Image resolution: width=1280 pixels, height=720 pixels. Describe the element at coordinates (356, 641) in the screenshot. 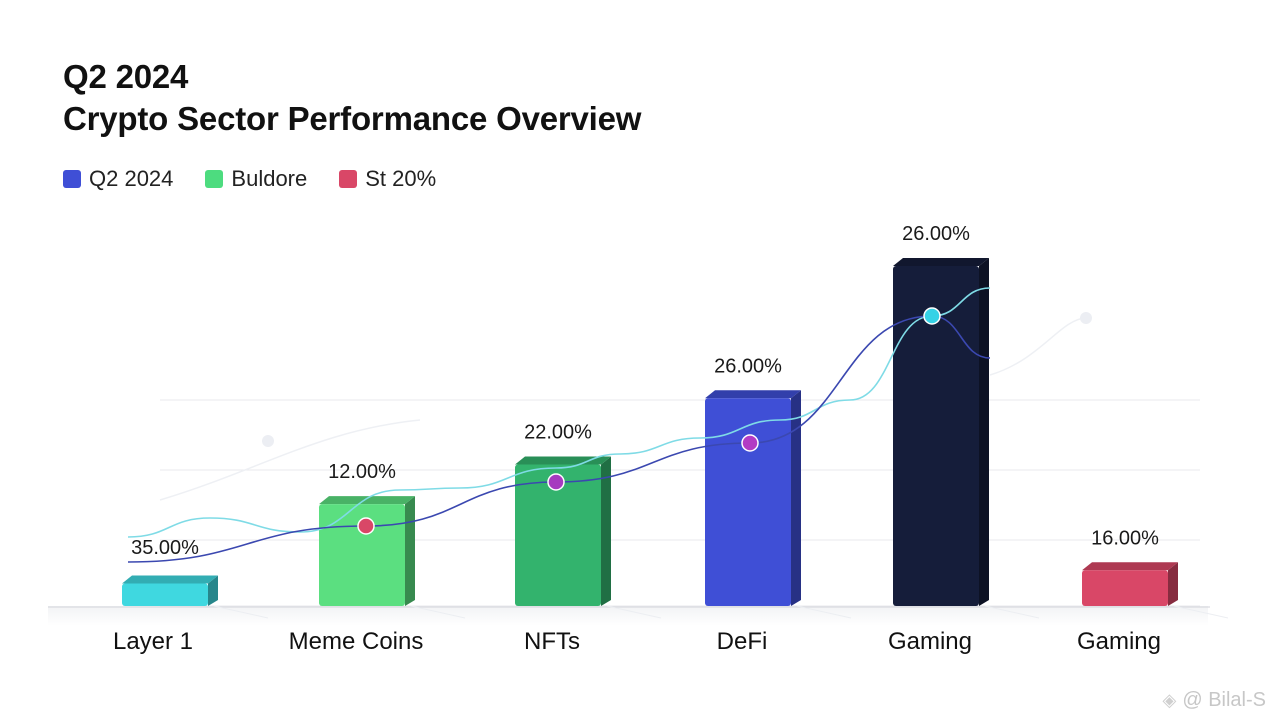

I see `category-label: Meme Coins` at that location.